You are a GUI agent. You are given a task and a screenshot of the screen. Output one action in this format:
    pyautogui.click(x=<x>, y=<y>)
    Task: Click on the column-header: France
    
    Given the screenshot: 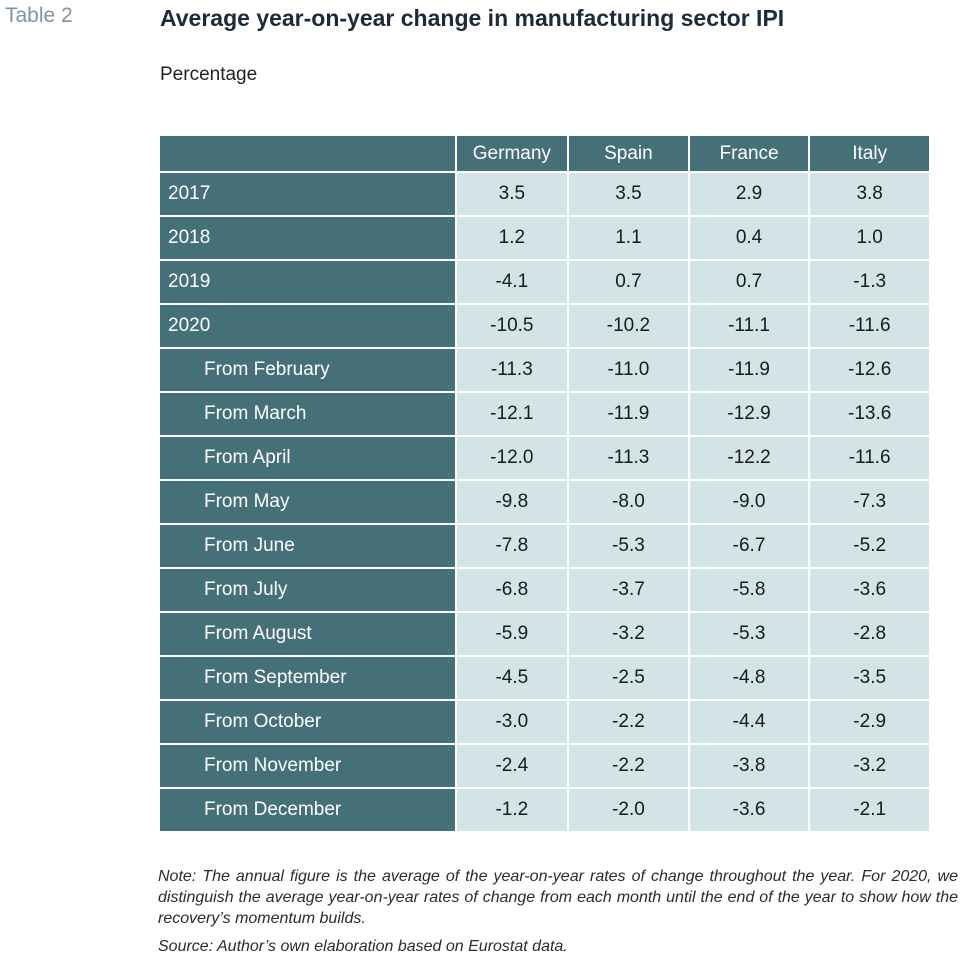 What is the action you would take?
    pyautogui.click(x=749, y=153)
    